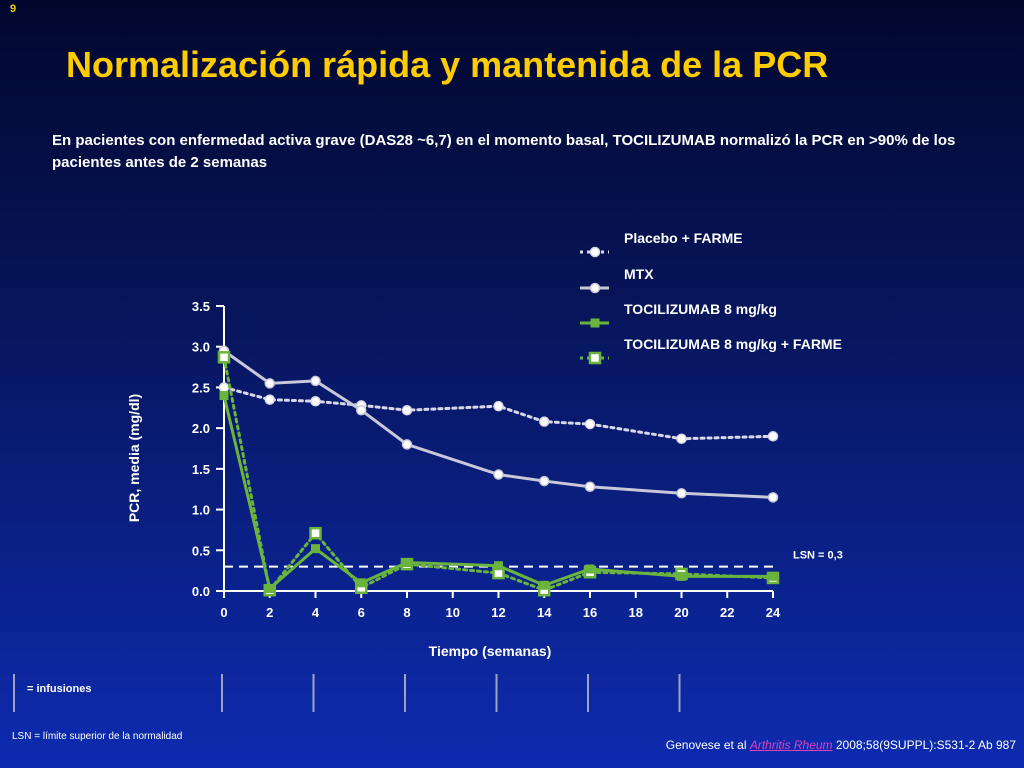 This screenshot has width=1024, height=768. Describe the element at coordinates (201, 550) in the screenshot. I see `y-tick-label: 0.5` at that location.